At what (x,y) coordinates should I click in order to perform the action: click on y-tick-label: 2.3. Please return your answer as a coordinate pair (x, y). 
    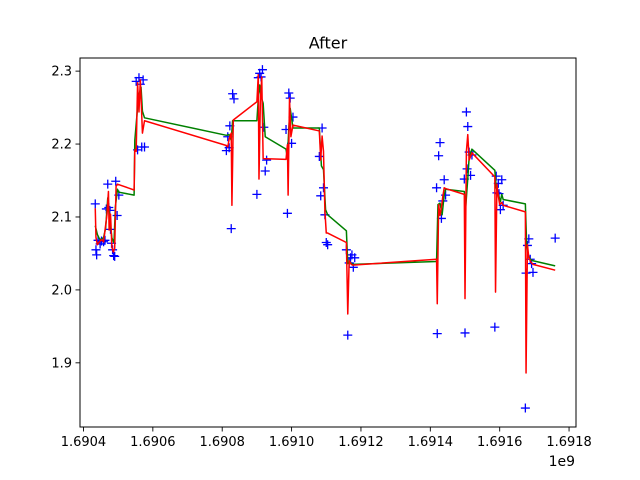
    Looking at the image, I should click on (61, 72).